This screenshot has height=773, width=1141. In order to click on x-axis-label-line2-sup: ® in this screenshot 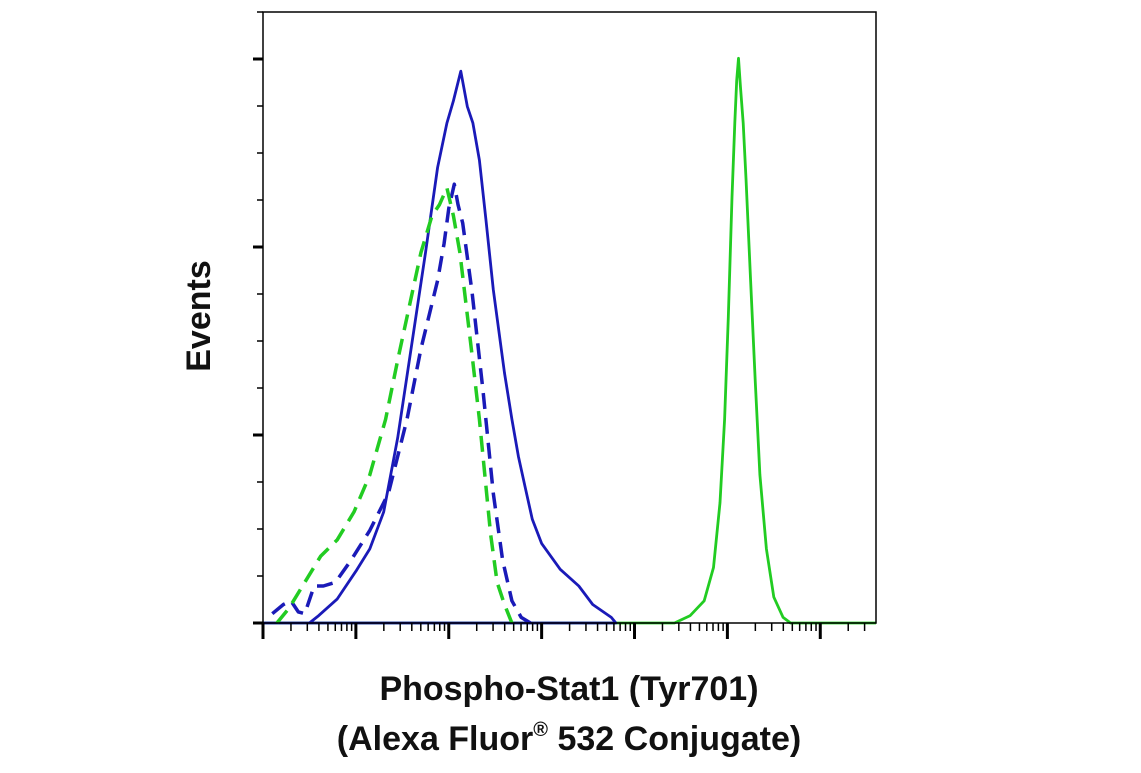, I will do `click(540, 730)`.